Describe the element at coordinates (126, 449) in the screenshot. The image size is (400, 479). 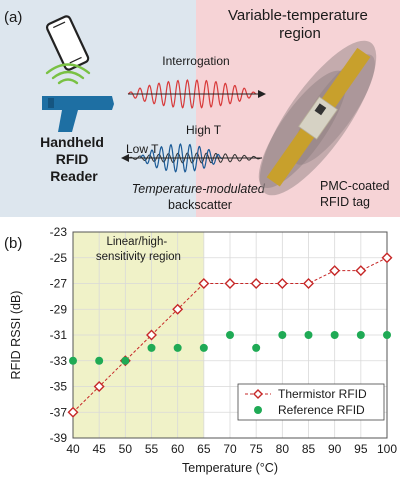
I see `x-tick-label: 50` at that location.